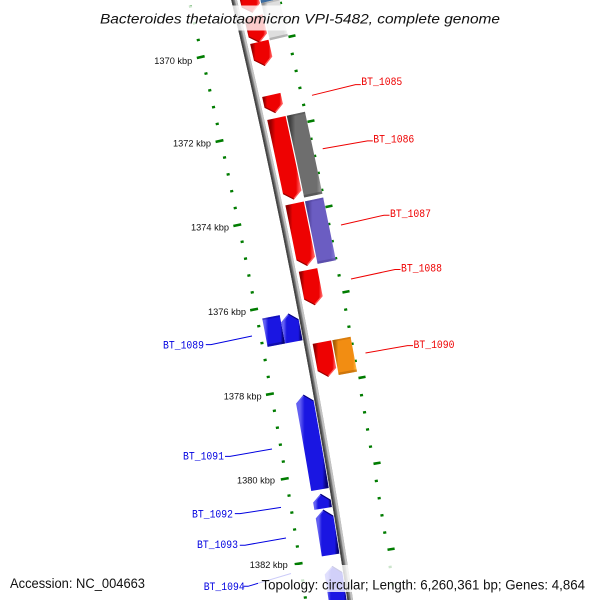 Image resolution: width=600 pixels, height=605 pixels. Describe the element at coordinates (224, 588) in the screenshot. I see `svg-text: BT_1094` at that location.